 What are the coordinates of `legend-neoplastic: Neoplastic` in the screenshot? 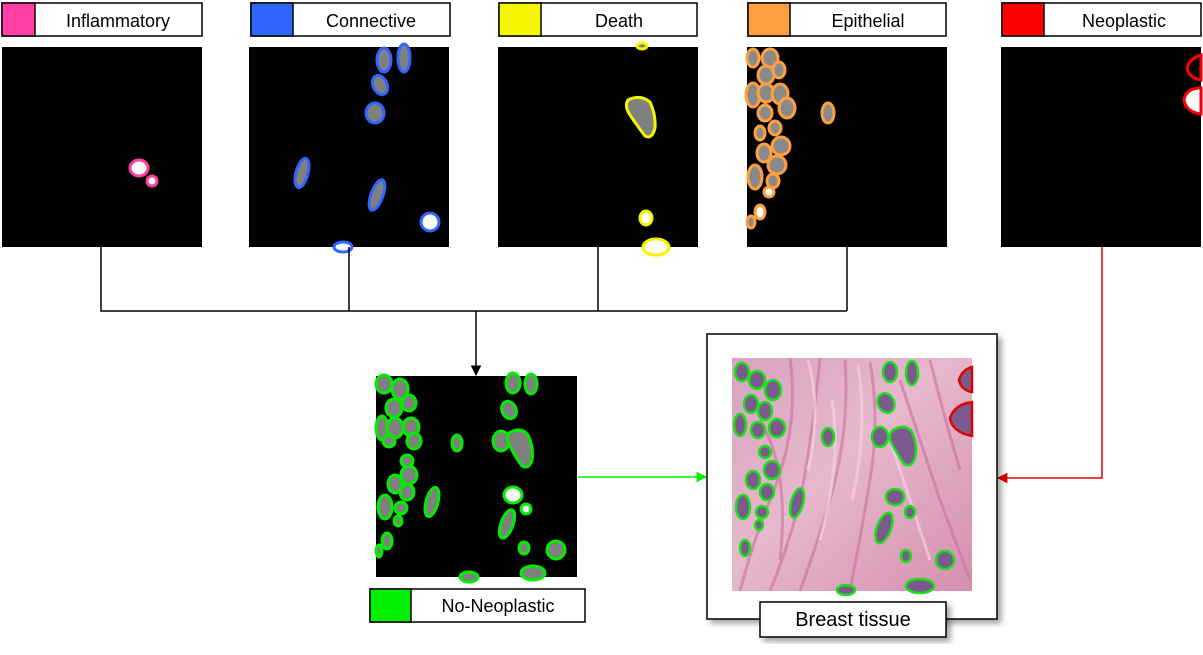 It's located at (1101, 19).